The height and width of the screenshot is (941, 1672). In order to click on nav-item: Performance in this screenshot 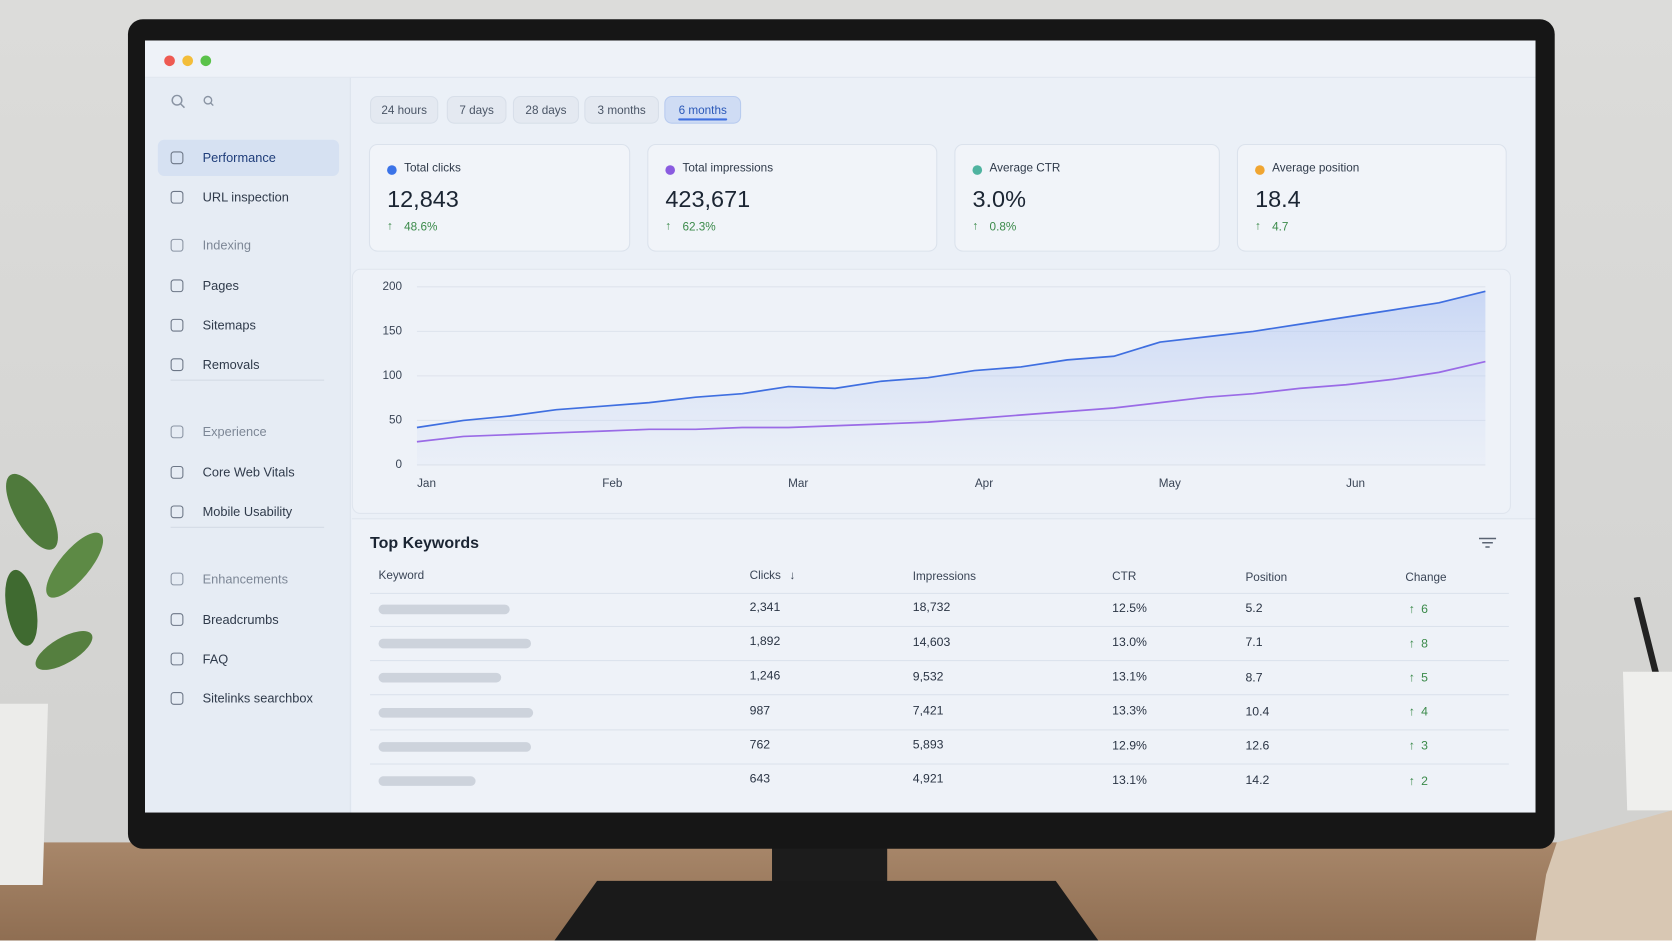, I will do `click(248, 157)`.